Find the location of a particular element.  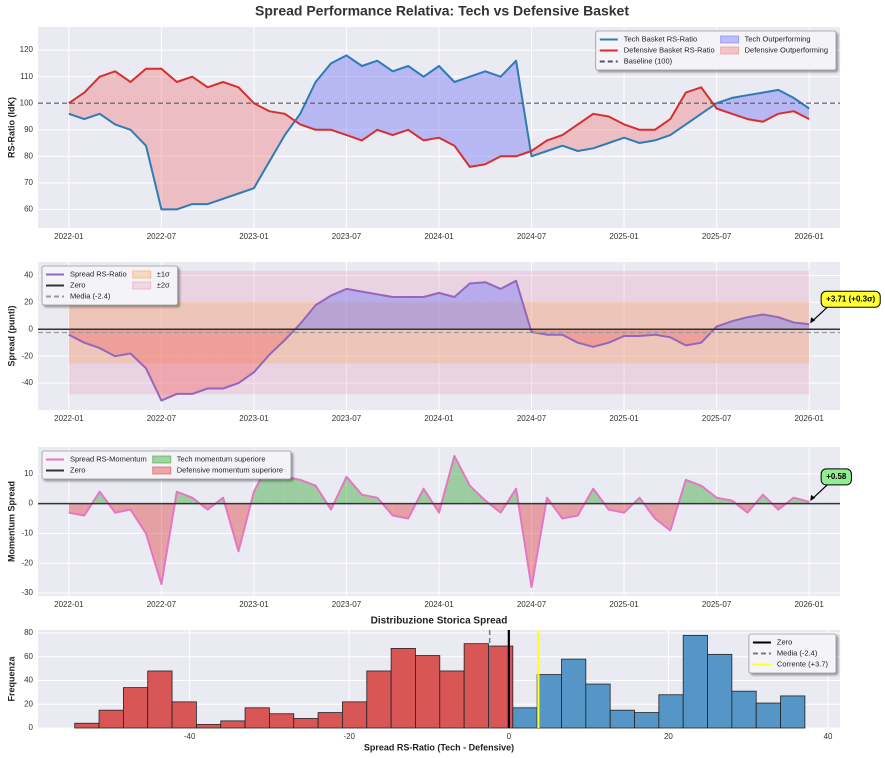

x-tick-label: -20 is located at coordinates (349, 736).